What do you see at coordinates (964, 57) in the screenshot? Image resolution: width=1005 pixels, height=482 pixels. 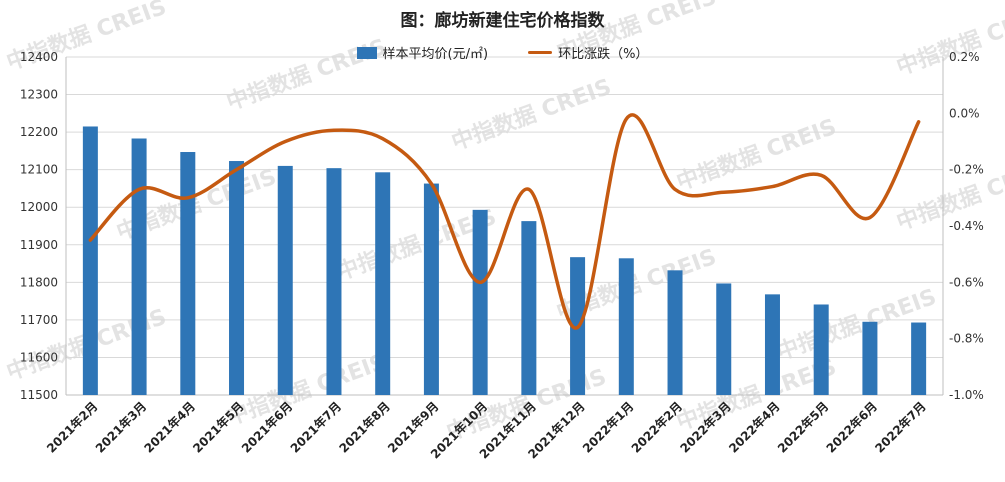 I see `y-right-tick-label: 0.2%` at bounding box center [964, 57].